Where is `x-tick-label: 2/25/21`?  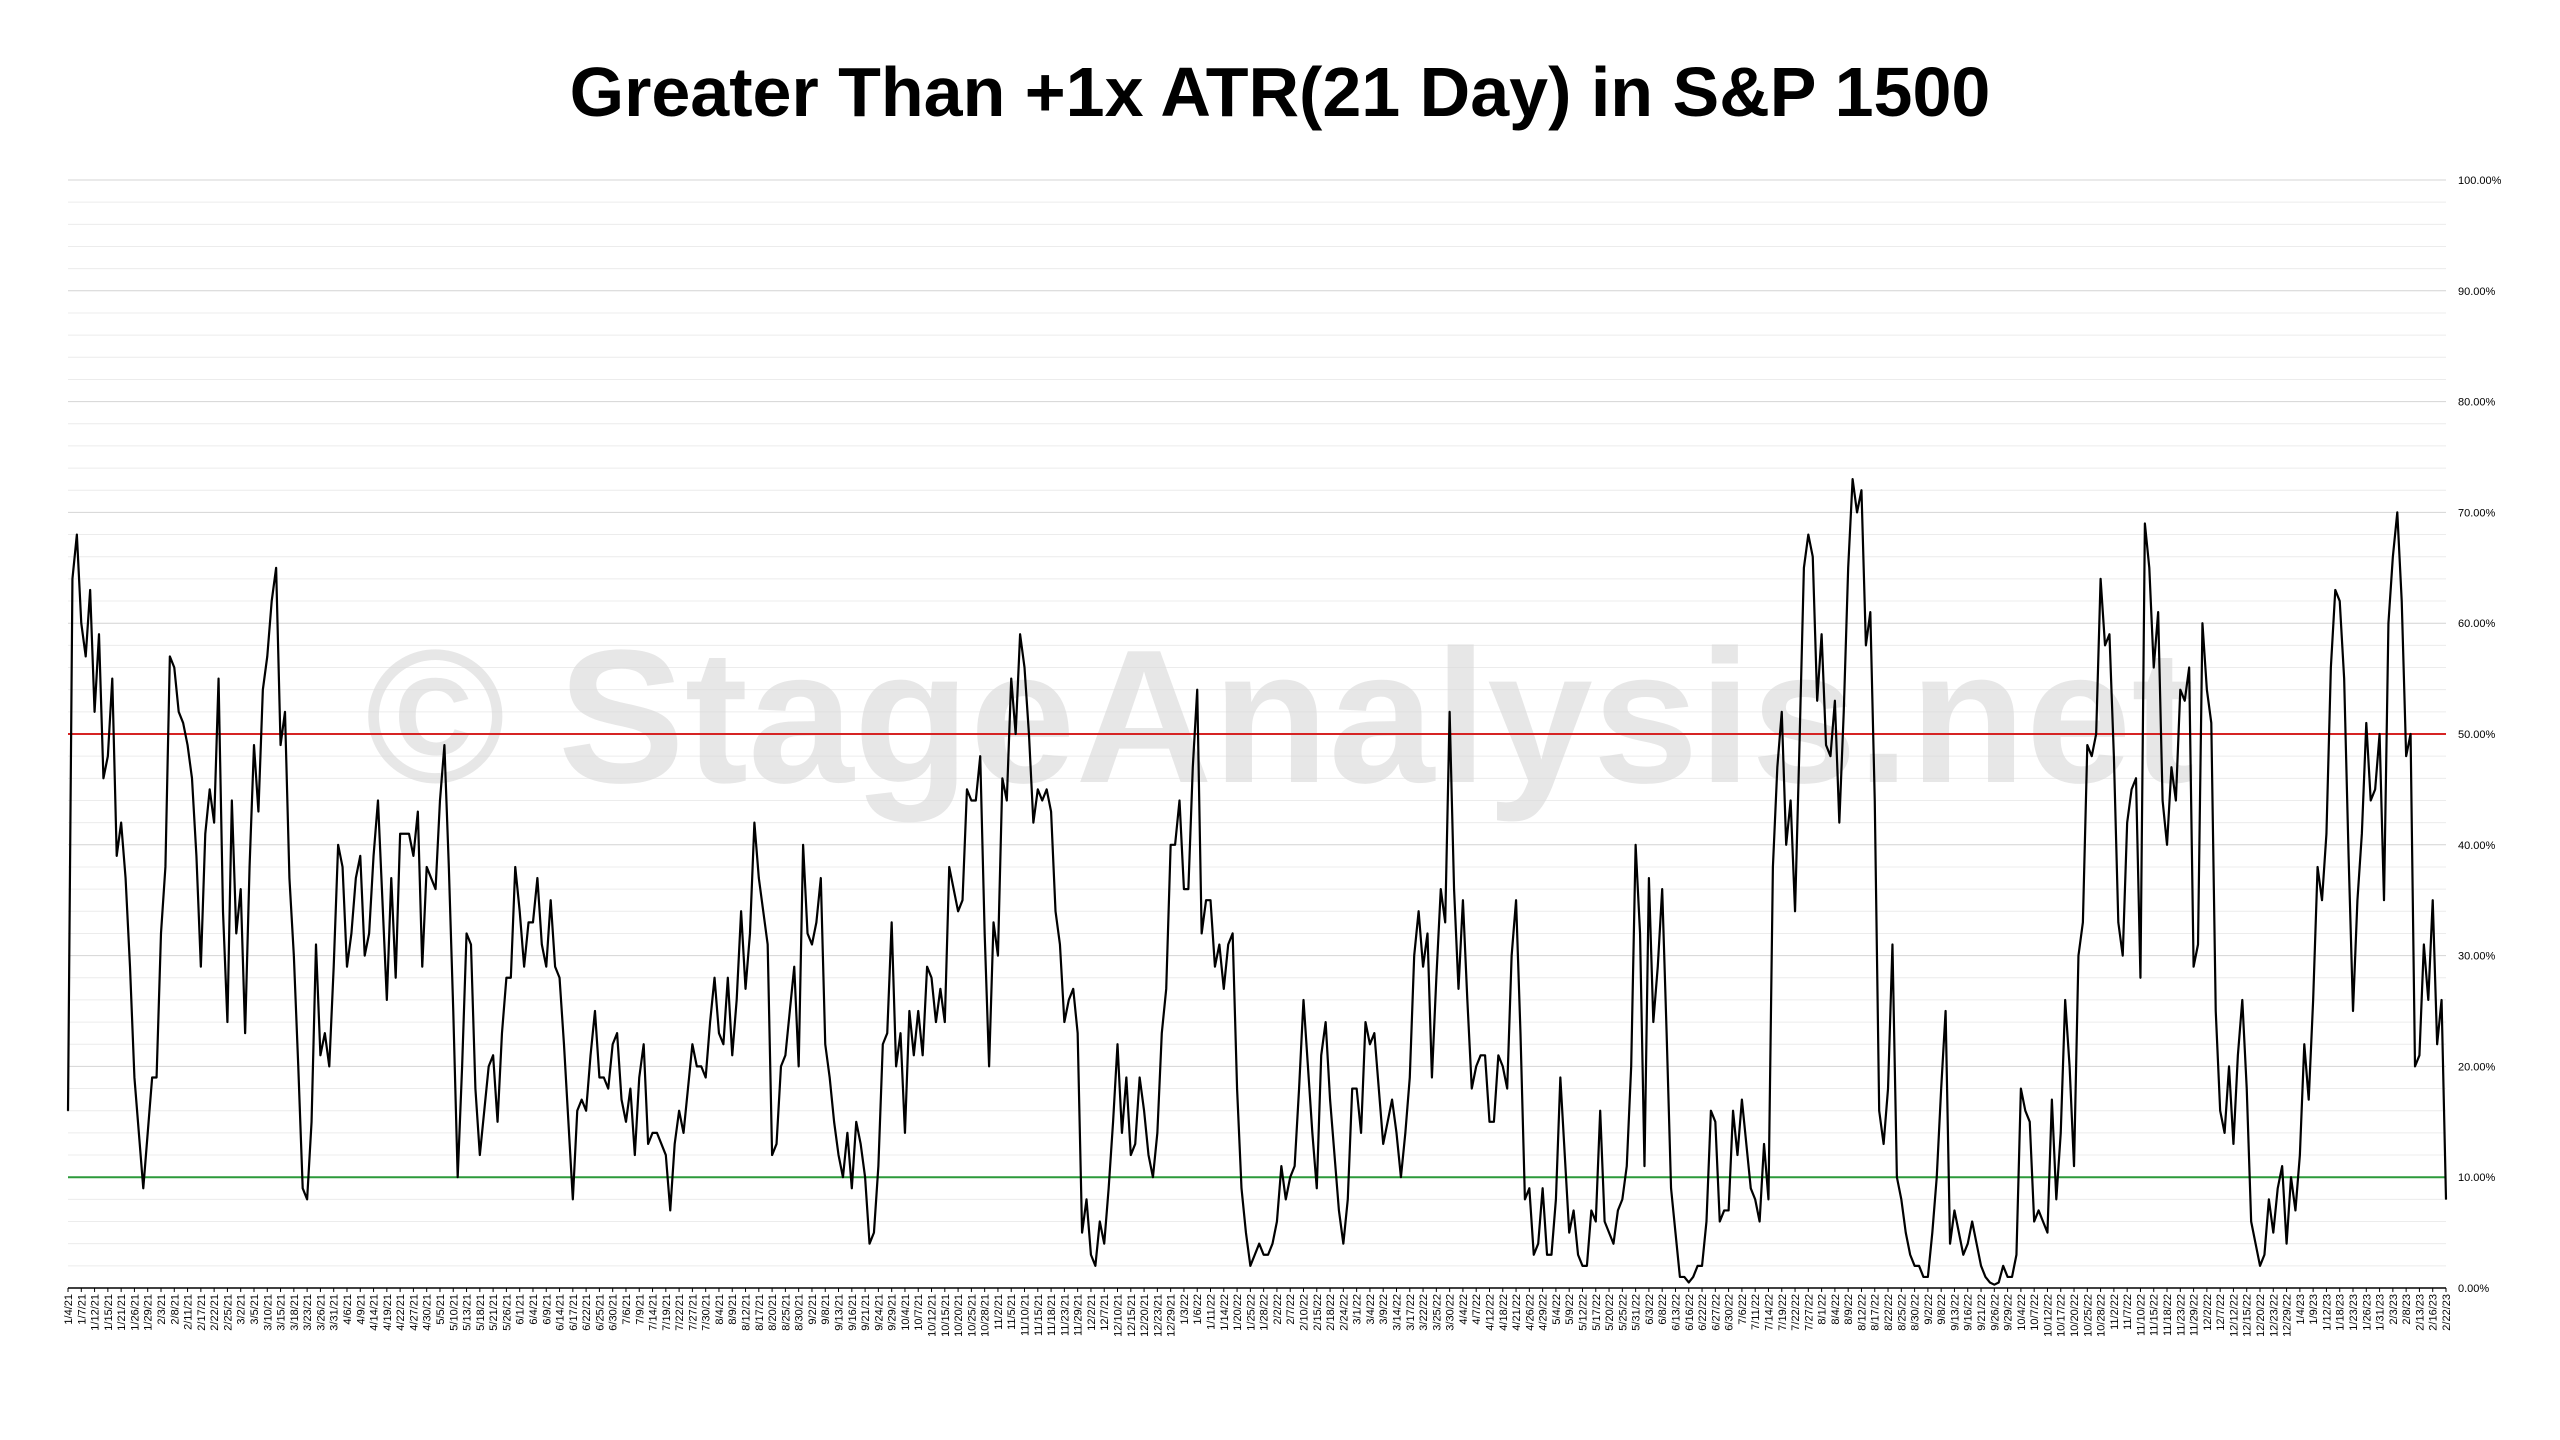 x-tick-label: 2/25/21 is located at coordinates (228, 1312).